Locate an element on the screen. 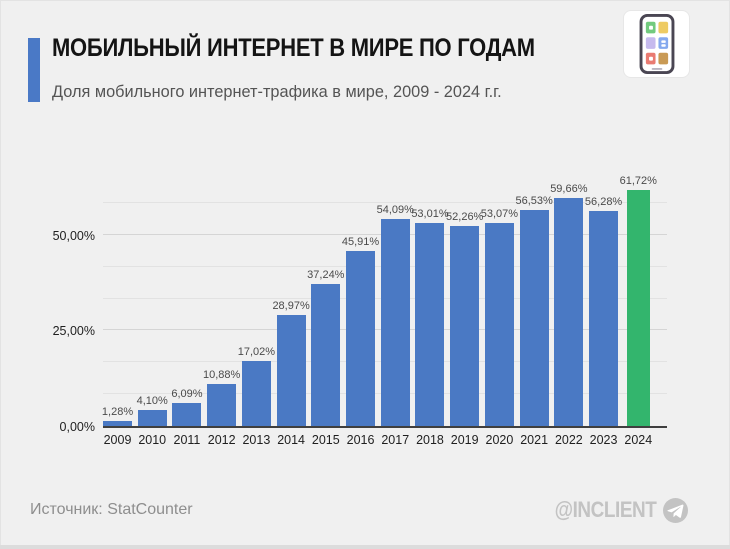 The image size is (730, 549). bar-column-2011: 6,09% 2011 is located at coordinates (187, 306).